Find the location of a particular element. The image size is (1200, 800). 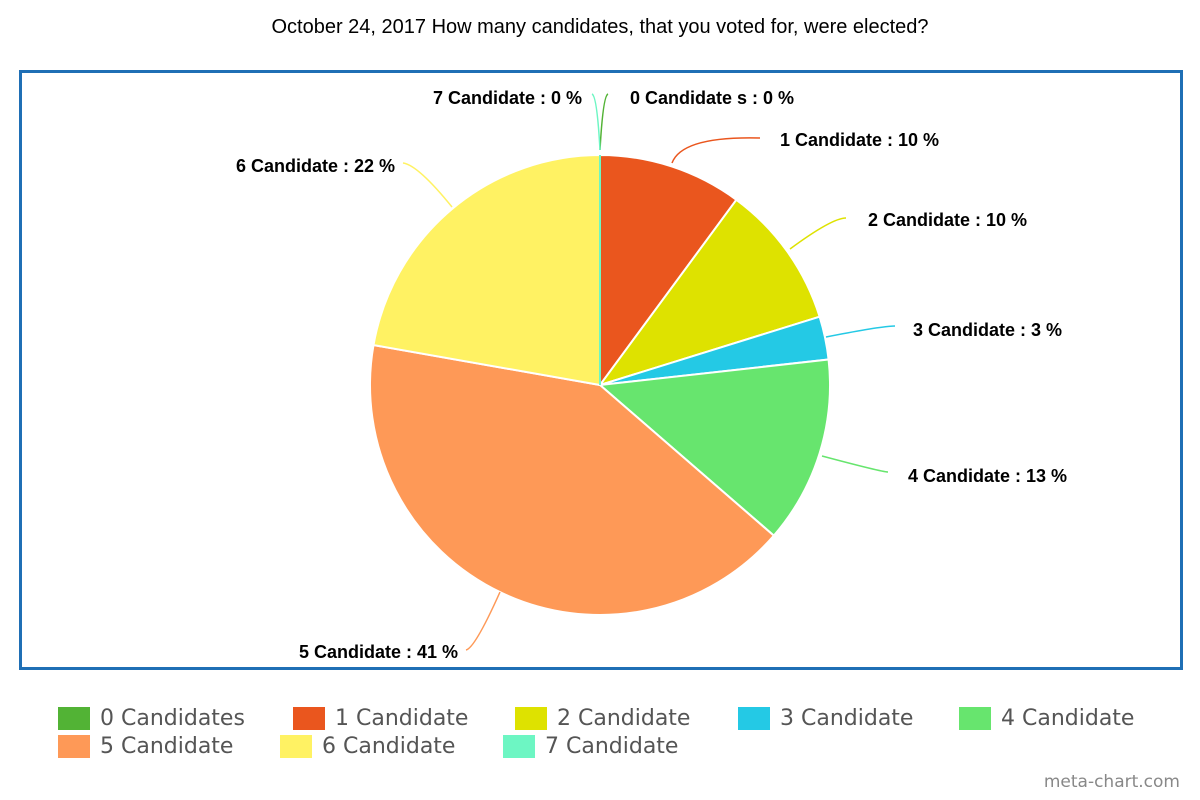

legend-label: 1 Candidate is located at coordinates (402, 718).